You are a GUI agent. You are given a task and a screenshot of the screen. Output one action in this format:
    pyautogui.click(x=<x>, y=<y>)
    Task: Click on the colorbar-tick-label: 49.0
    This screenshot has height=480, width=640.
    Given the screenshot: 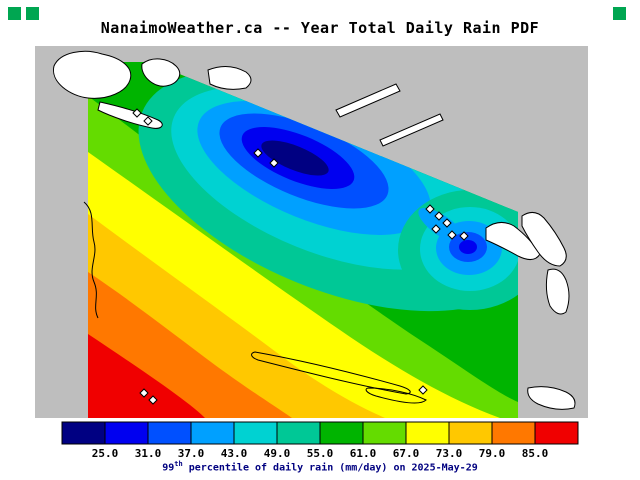 What is the action you would take?
    pyautogui.click(x=277, y=453)
    